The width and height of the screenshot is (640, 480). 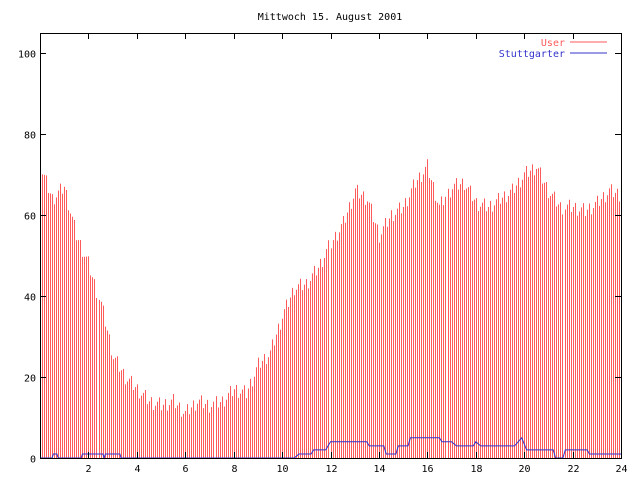 What do you see at coordinates (27, 55) in the screenshot?
I see `y-tick-label: 100` at bounding box center [27, 55].